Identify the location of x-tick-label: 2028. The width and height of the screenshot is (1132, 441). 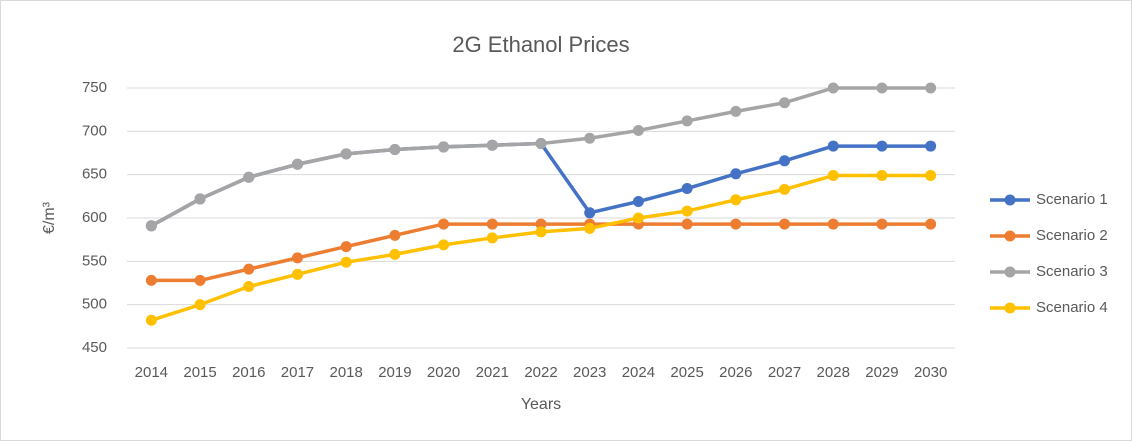
(833, 372).